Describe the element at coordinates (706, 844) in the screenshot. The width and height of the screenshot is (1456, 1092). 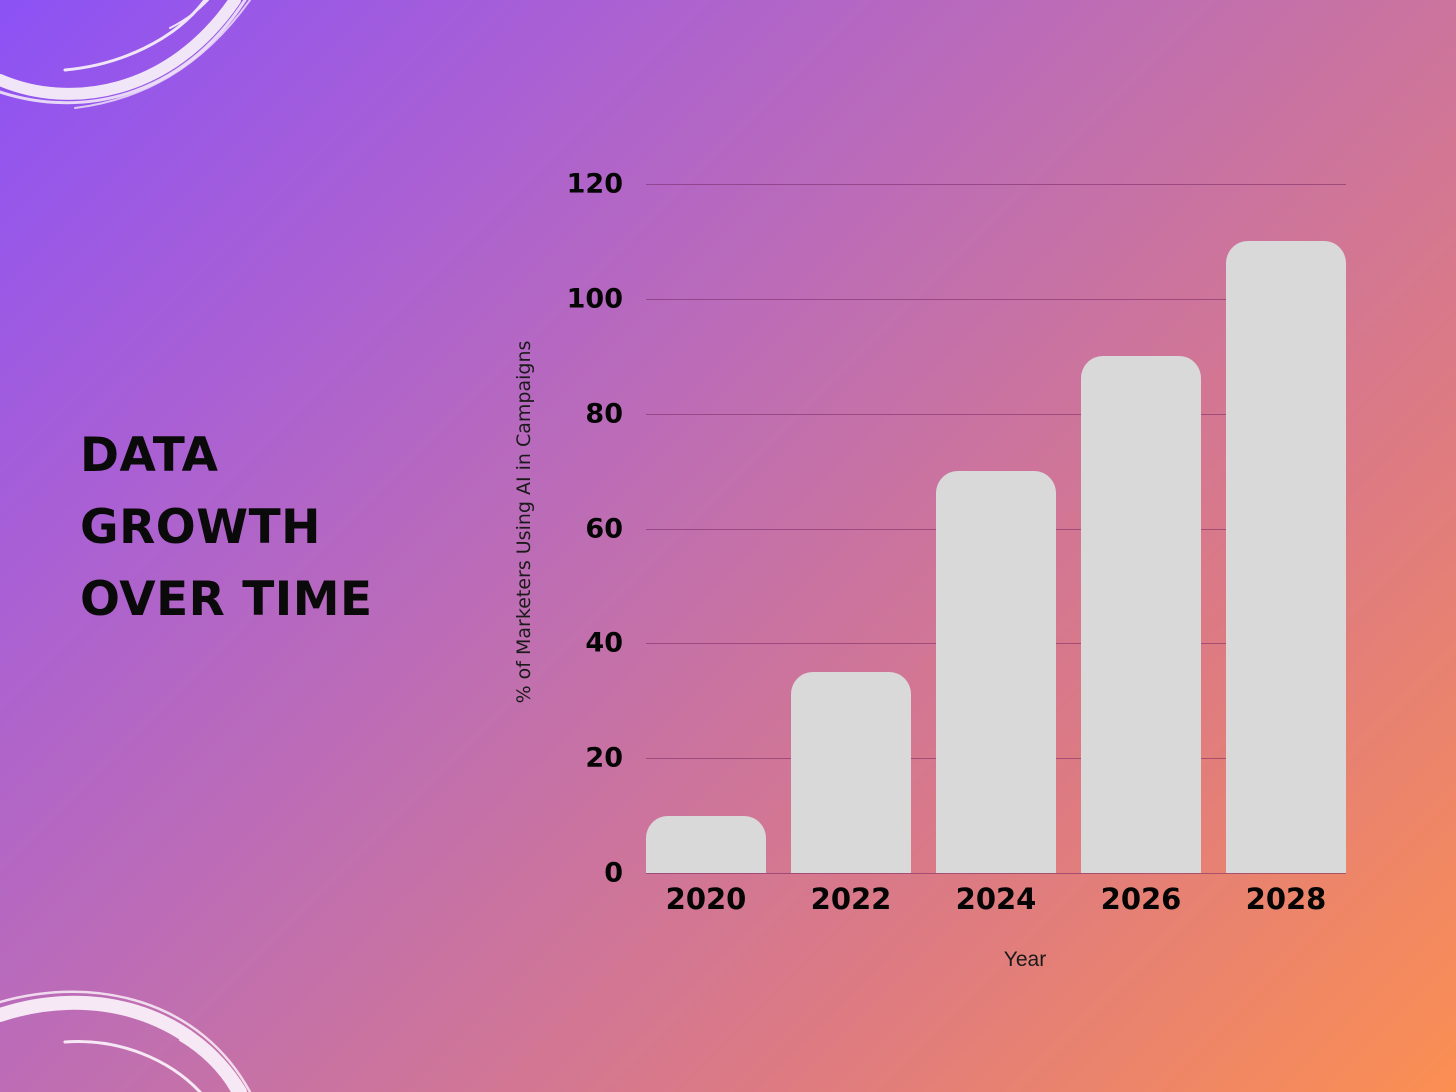
I see `bar-2020` at that location.